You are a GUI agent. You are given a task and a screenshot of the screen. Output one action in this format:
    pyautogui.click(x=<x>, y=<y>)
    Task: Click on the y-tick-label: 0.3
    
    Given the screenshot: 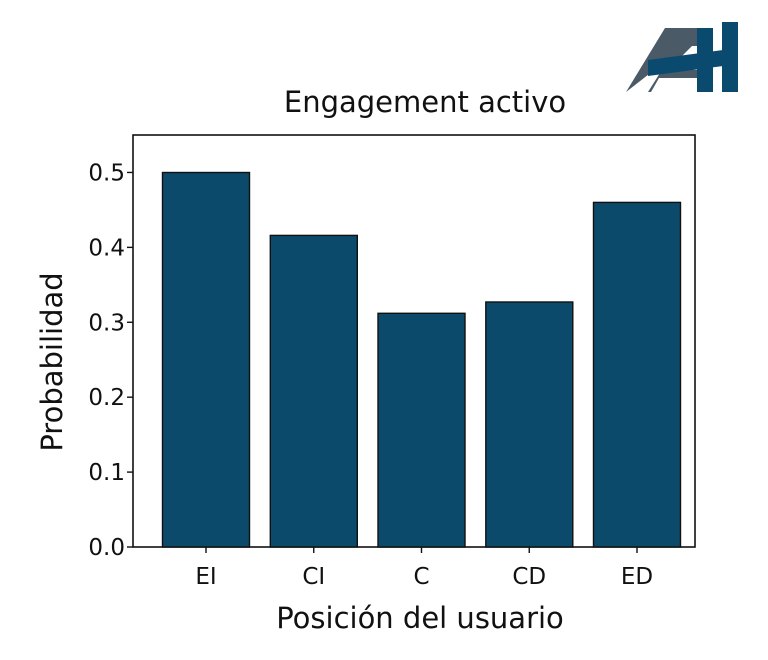 What is the action you would take?
    pyautogui.click(x=106, y=323)
    